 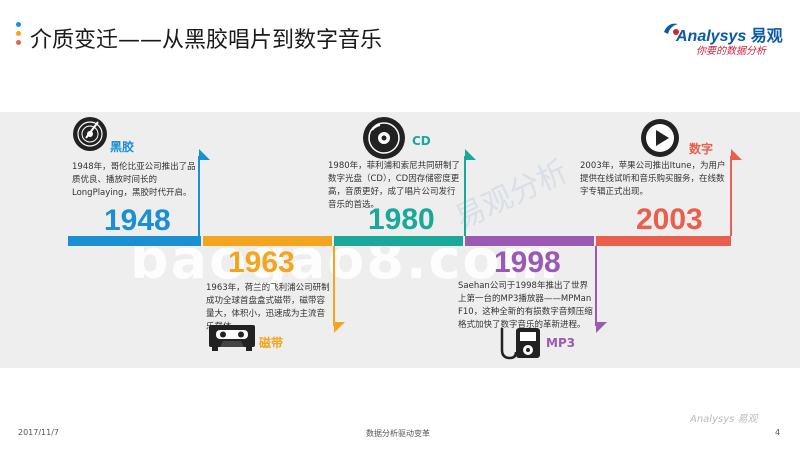 I want to click on footer-tagline: 数据分析驱动变革, so click(x=398, y=433).